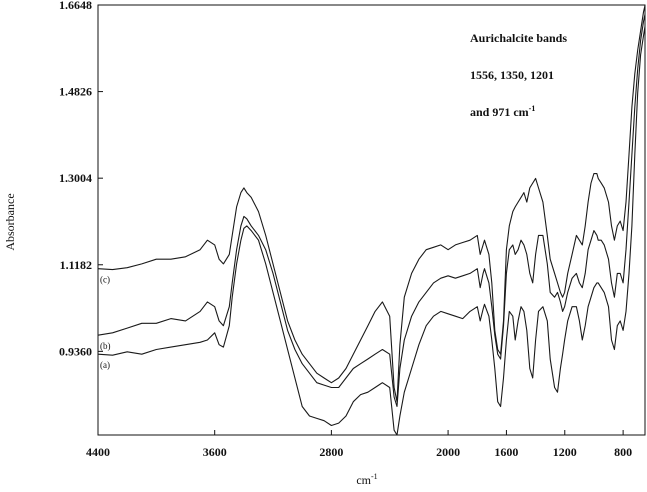 The width and height of the screenshot is (647, 492). I want to click on annotation-line-1: Aurichalcite bands, so click(518, 38).